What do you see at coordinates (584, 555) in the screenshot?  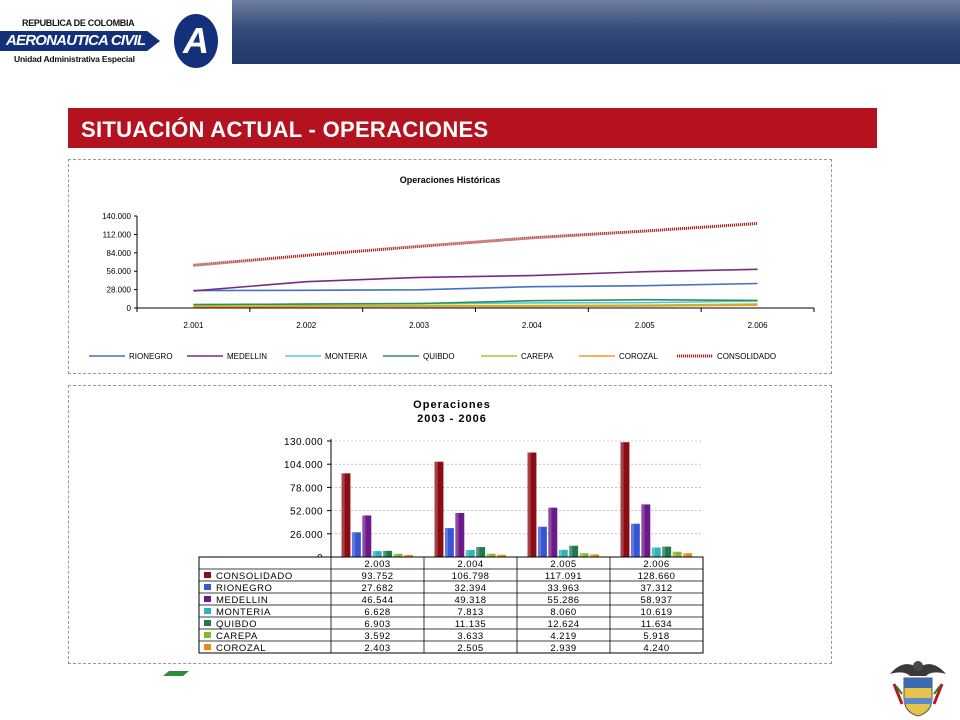 I see `bar-carepa-fill` at bounding box center [584, 555].